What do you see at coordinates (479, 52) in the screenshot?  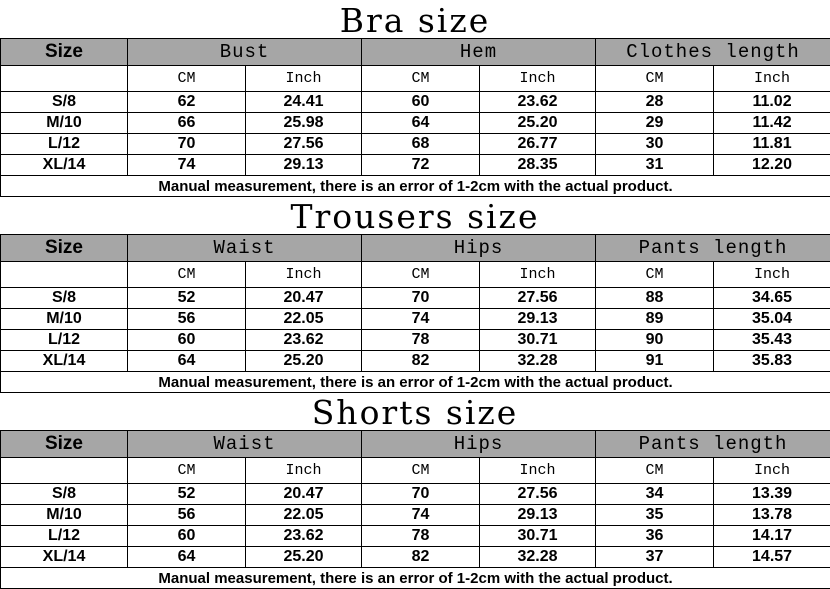 I see `measurement-header: Hem` at bounding box center [479, 52].